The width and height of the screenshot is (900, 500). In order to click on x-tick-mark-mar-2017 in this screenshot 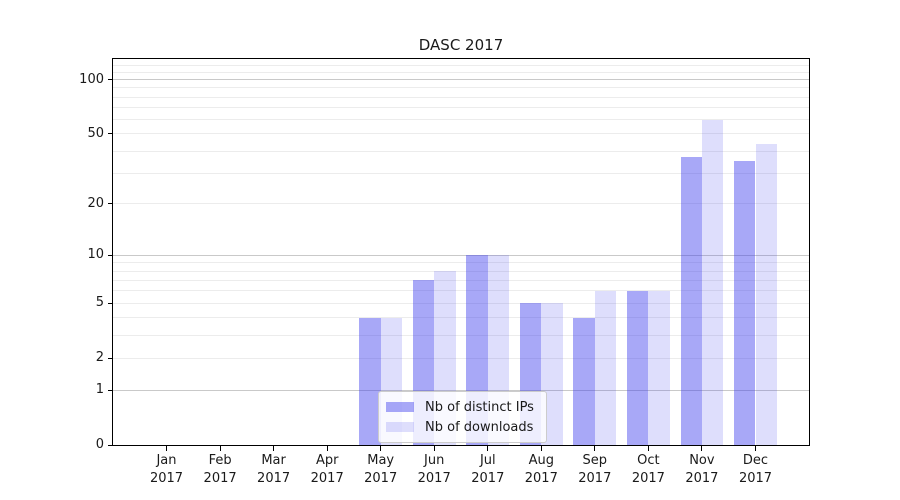, I will do `click(274, 448)`.